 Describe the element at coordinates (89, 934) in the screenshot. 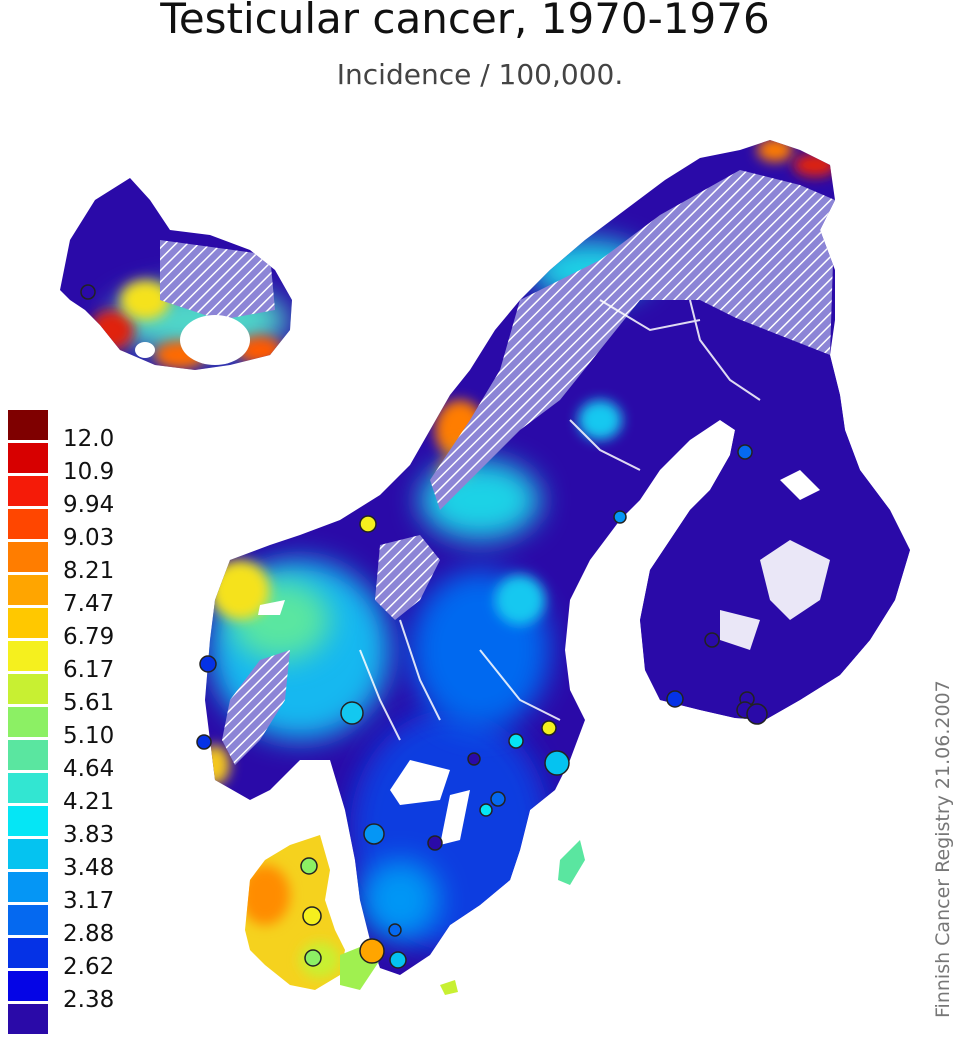

I see `legend-label: 2.88` at that location.